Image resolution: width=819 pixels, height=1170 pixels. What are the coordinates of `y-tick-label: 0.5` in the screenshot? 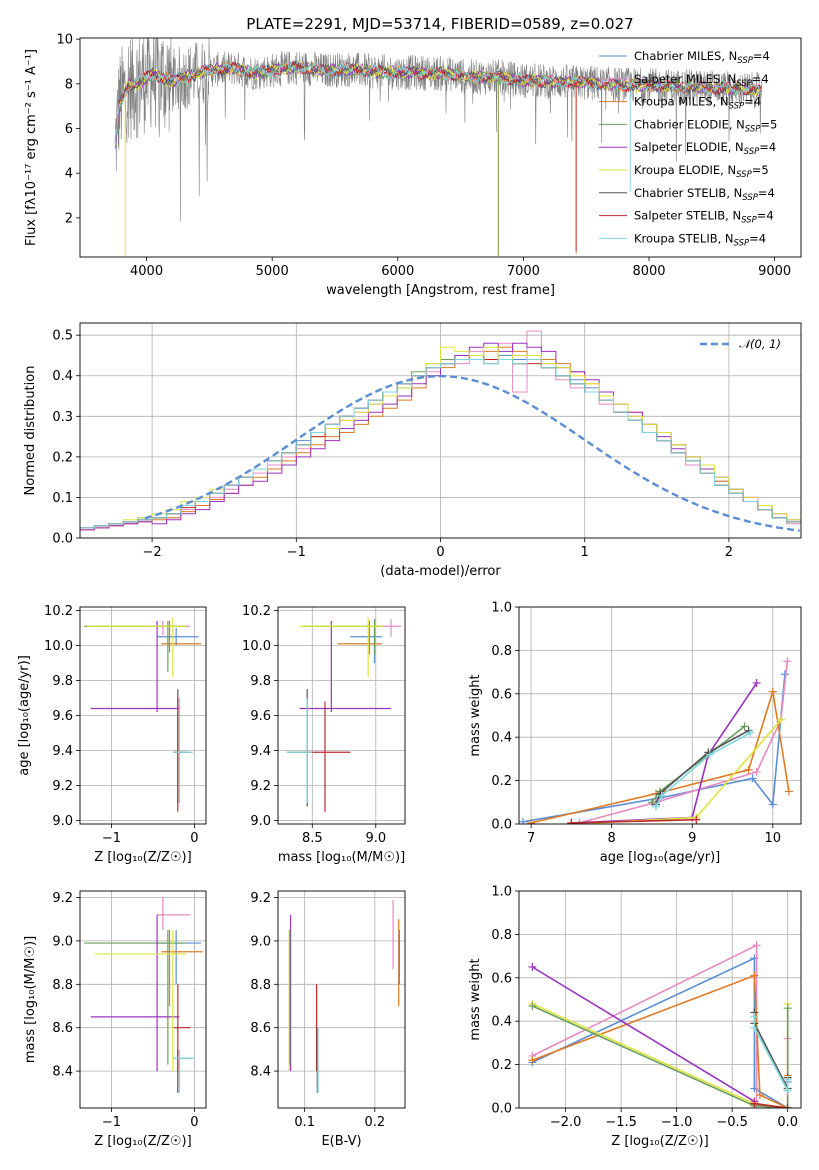 It's located at (62, 336).